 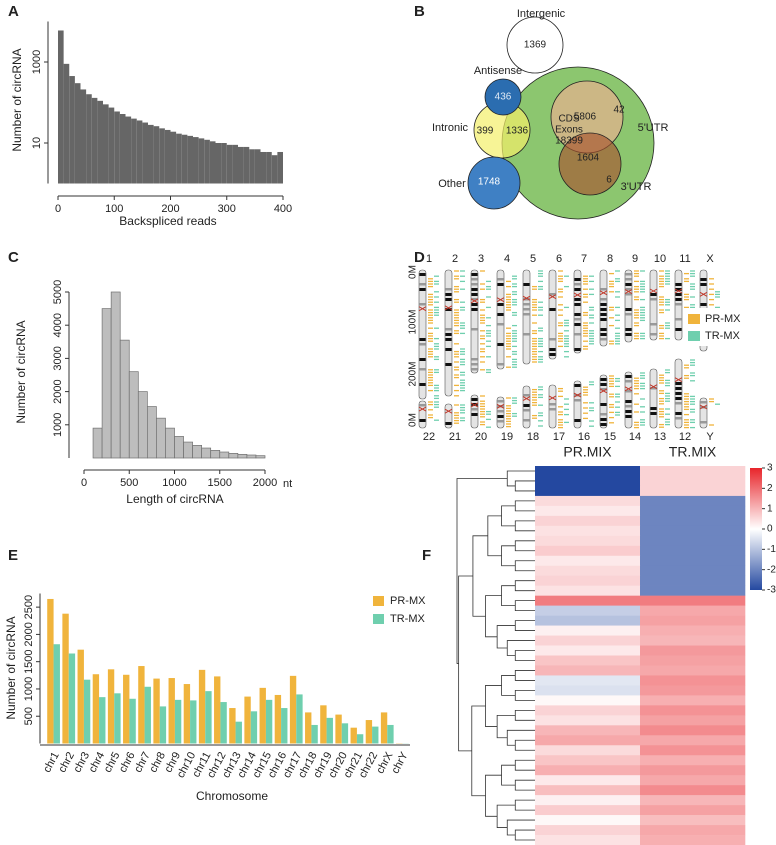 I want to click on x-tick-label: 200, so click(x=170, y=209).